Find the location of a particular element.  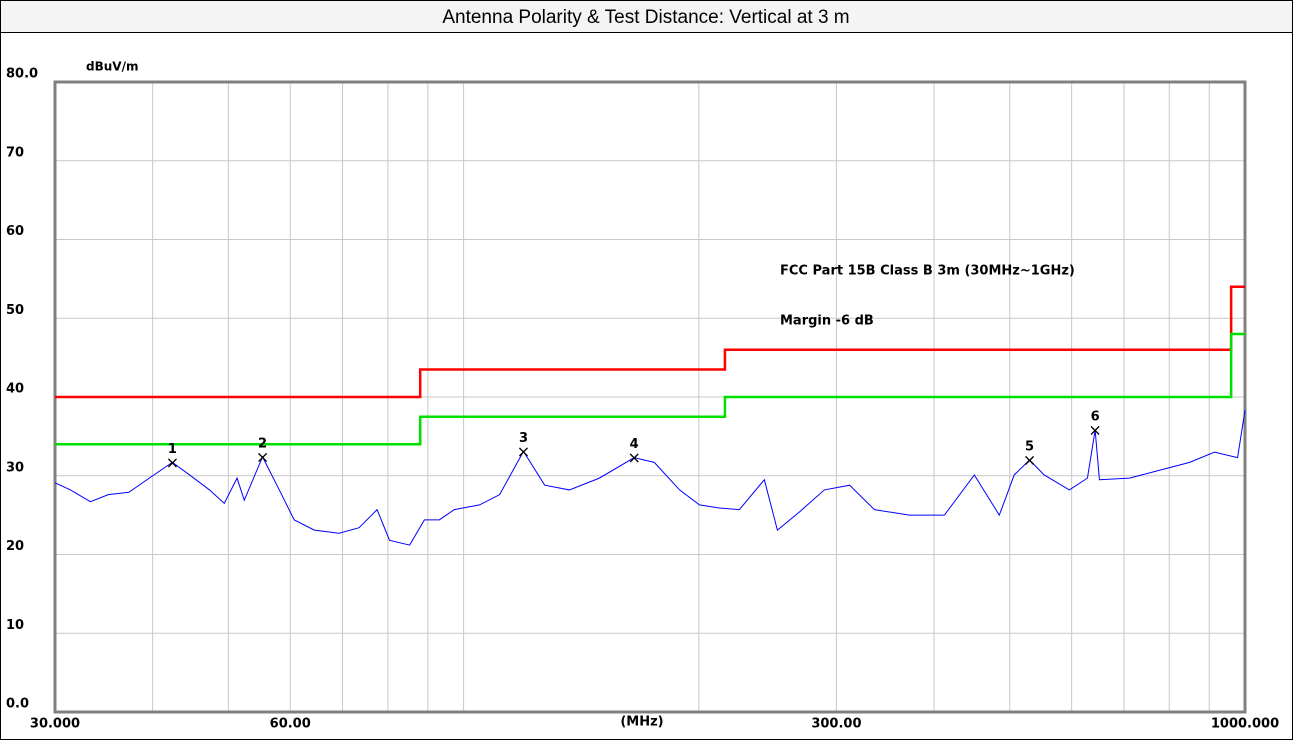

y-tick-label: 50 is located at coordinates (15, 310).